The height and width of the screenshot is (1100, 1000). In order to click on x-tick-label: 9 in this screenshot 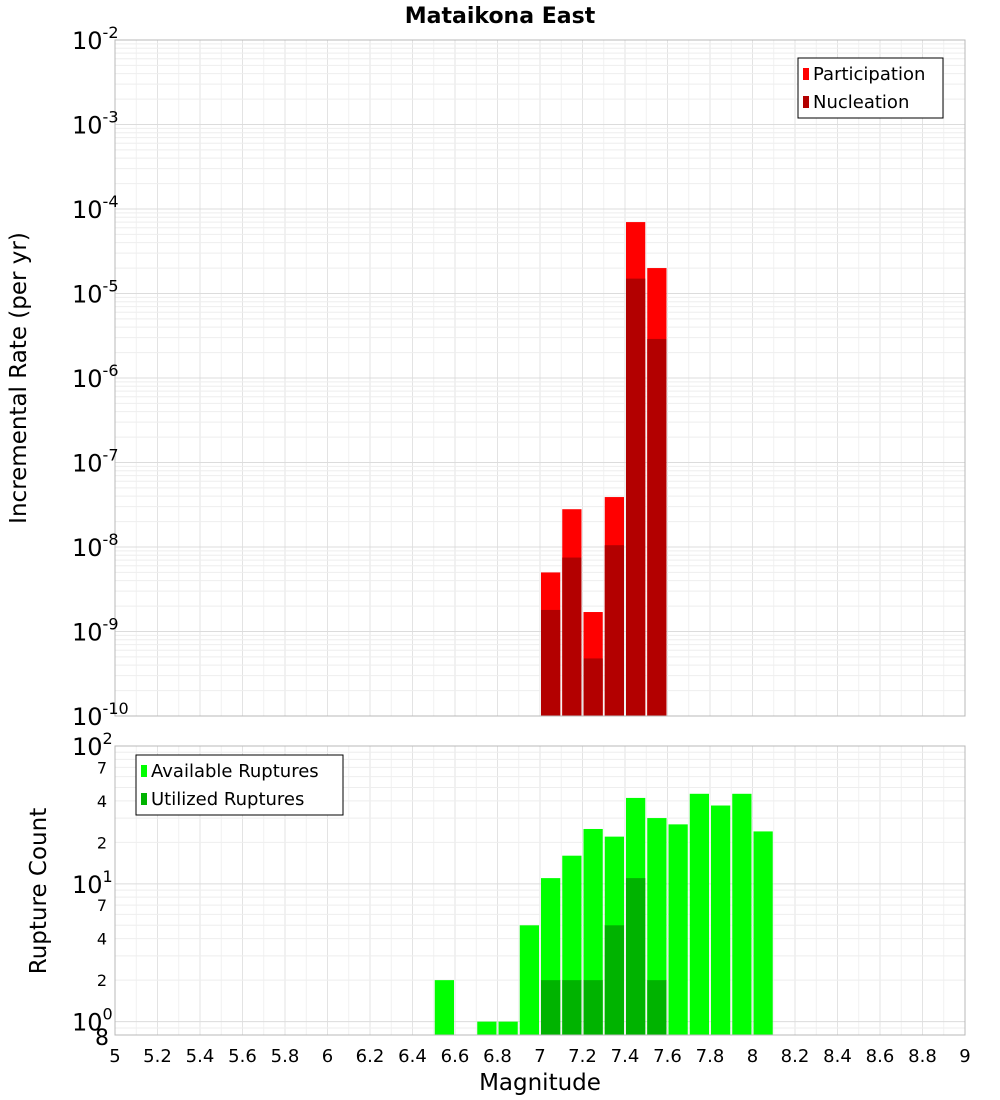, I will do `click(964, 1056)`.